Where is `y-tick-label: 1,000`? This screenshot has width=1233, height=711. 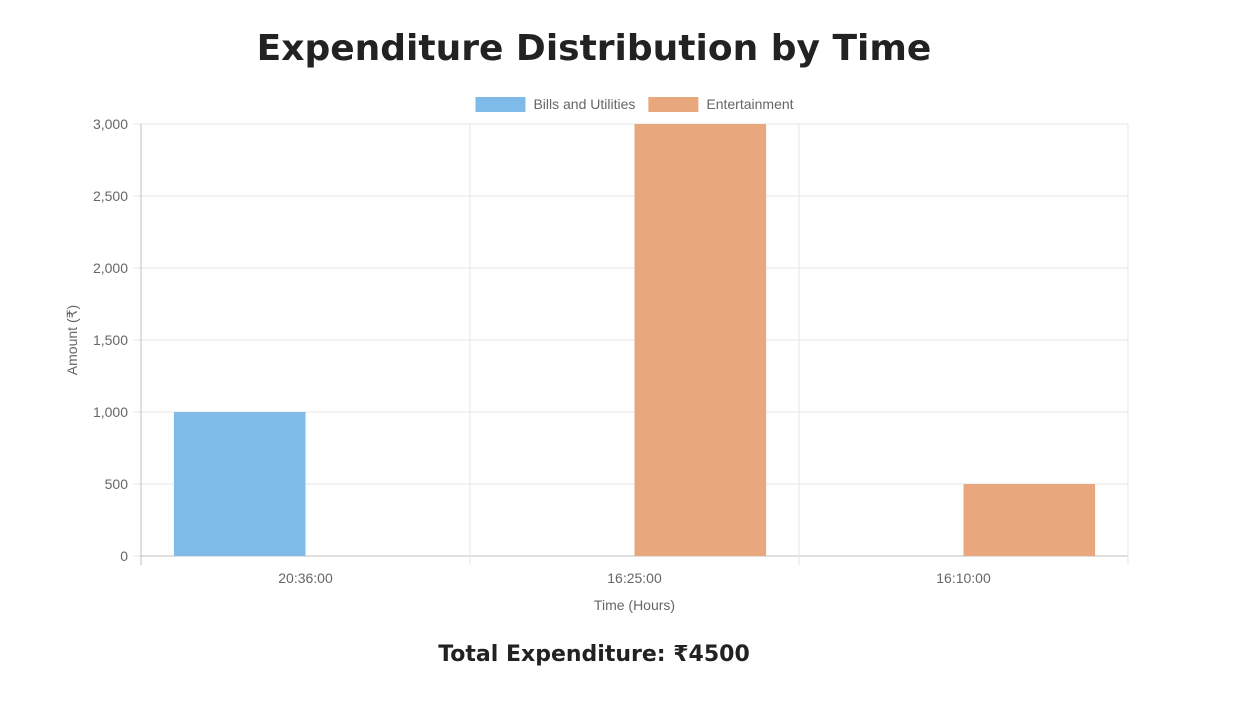
y-tick-label: 1,000 is located at coordinates (110, 412).